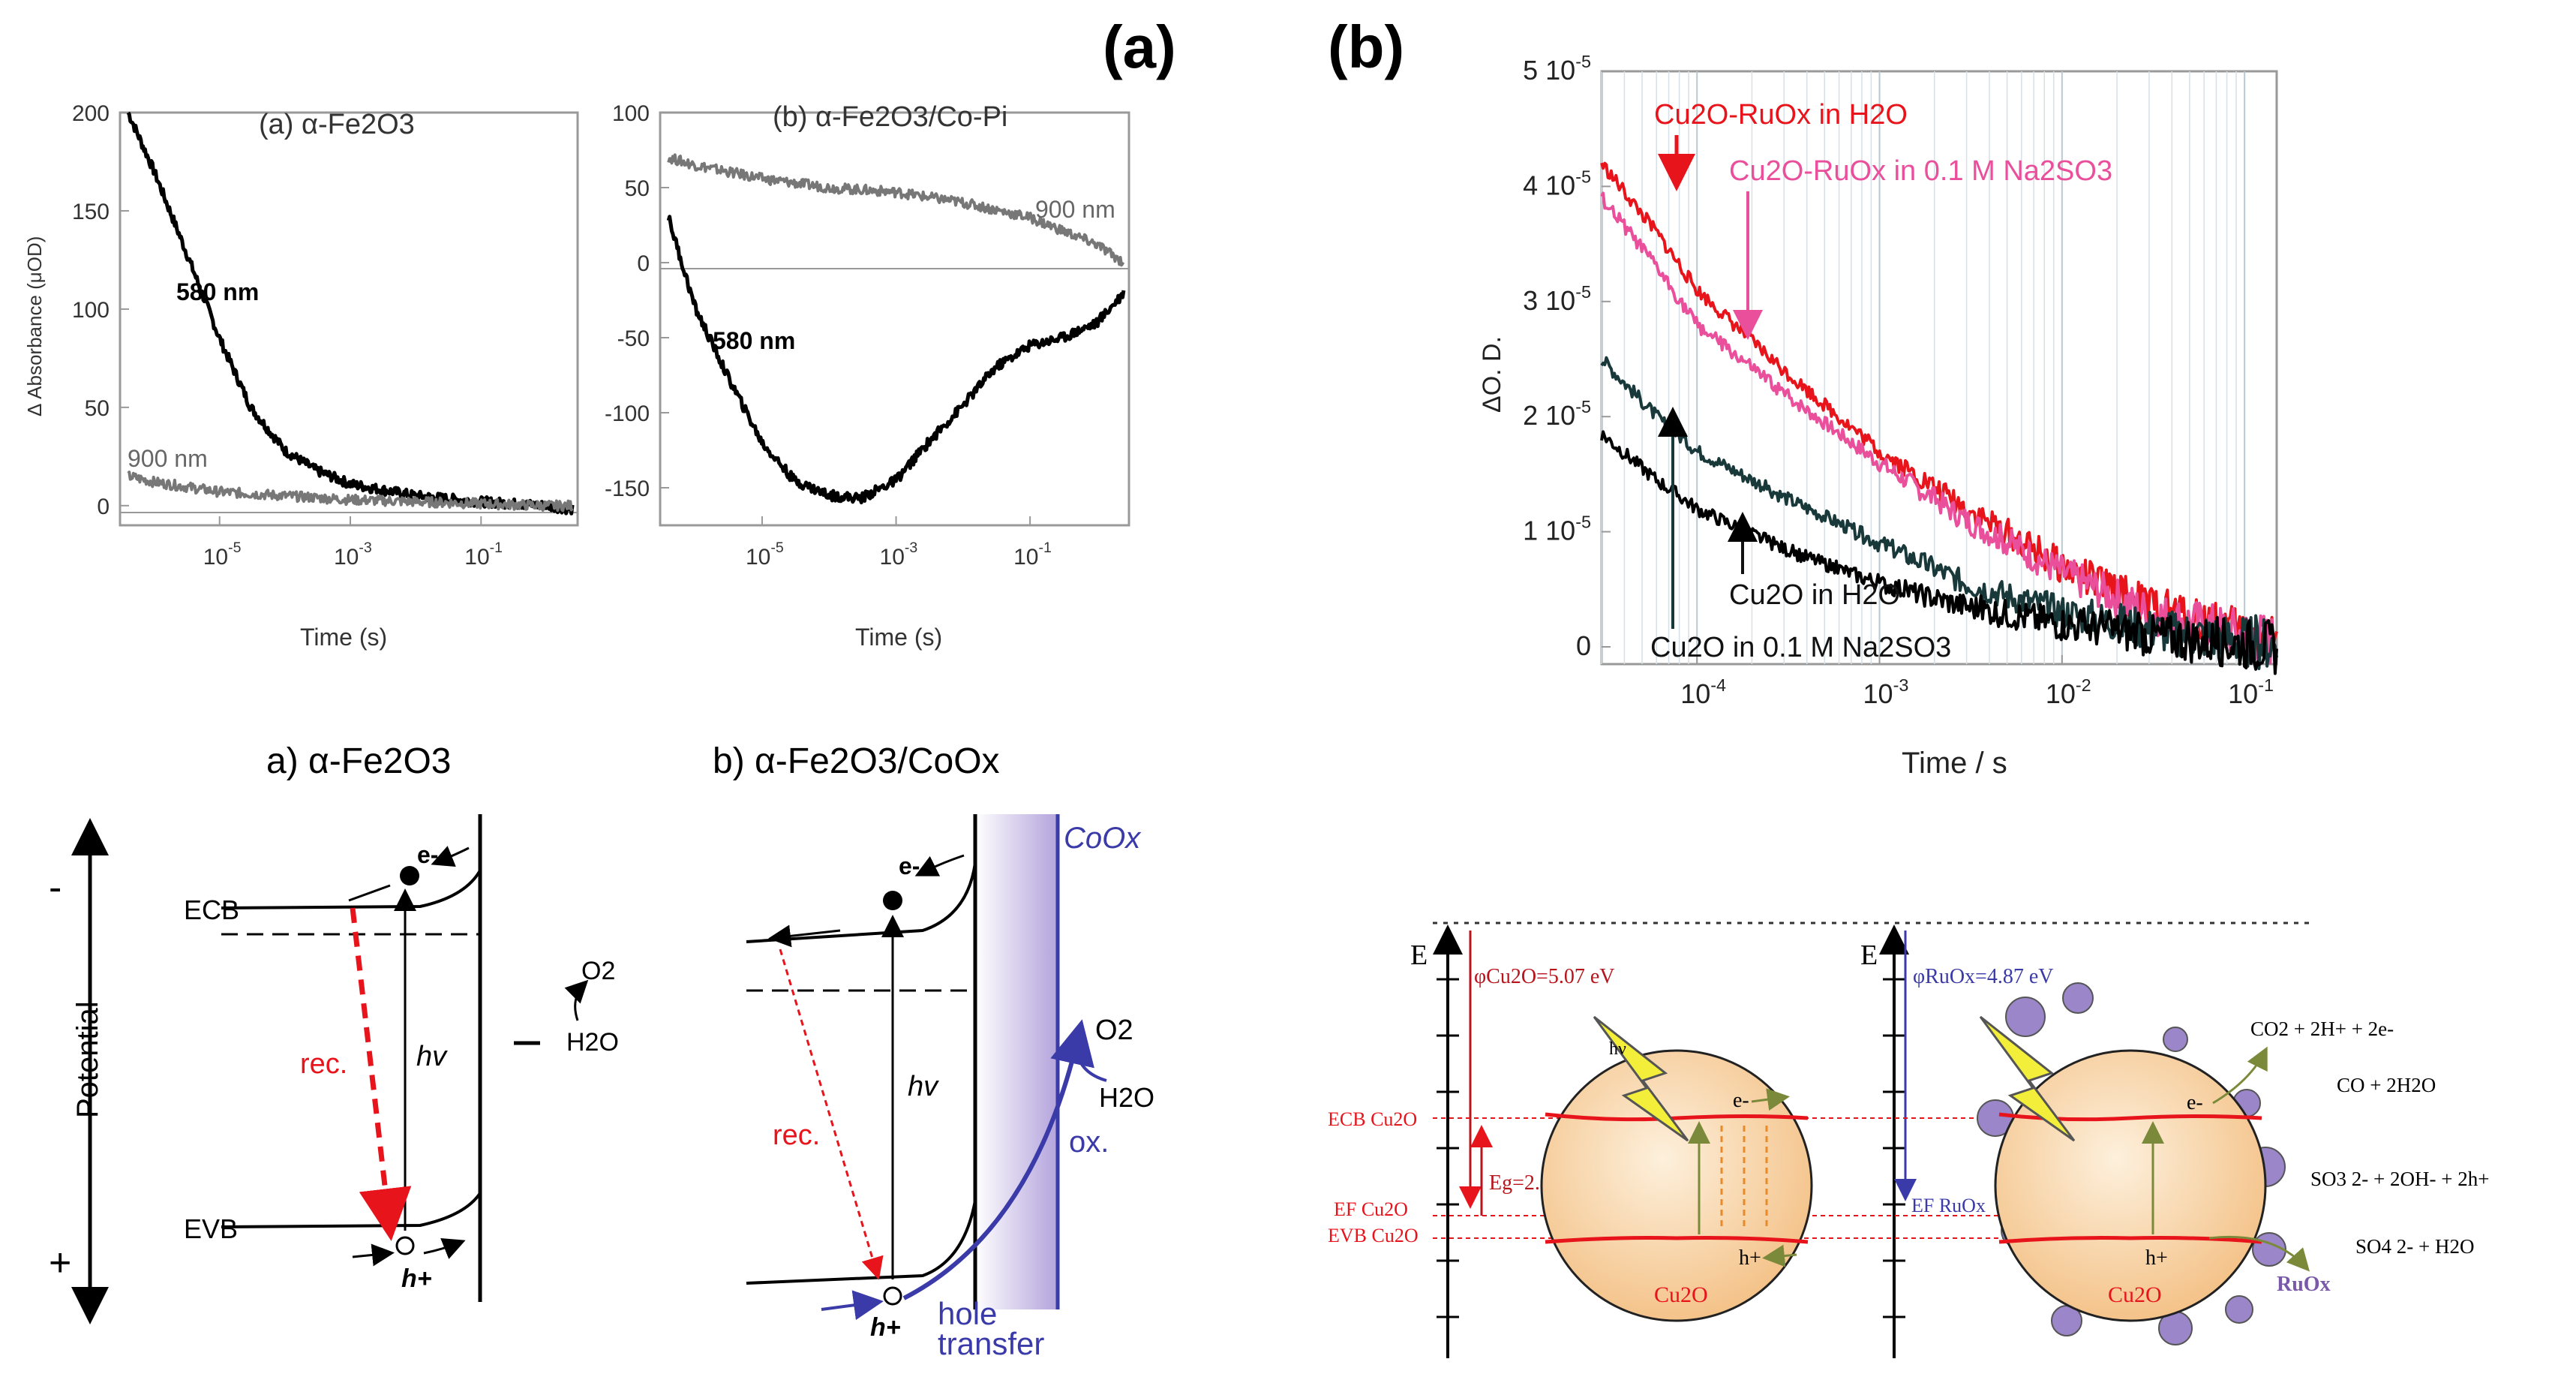 The image size is (2576, 1386). What do you see at coordinates (627, 414) in the screenshot?
I see `y-tick-label: -100` at bounding box center [627, 414].